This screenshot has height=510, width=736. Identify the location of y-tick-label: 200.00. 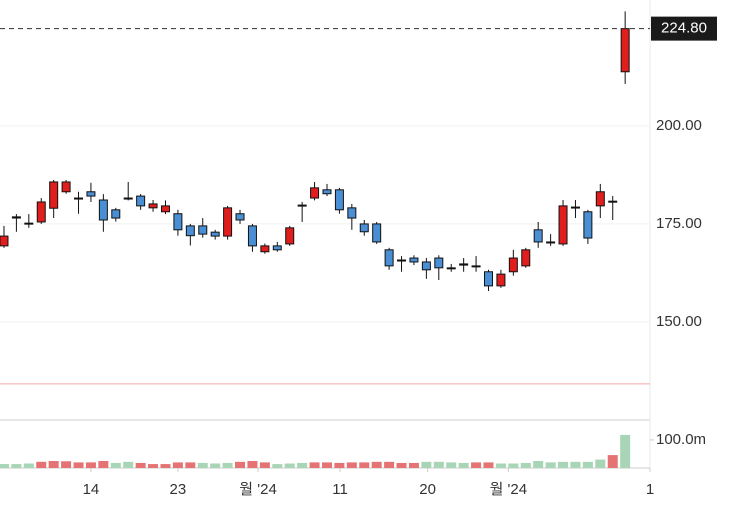
(679, 125).